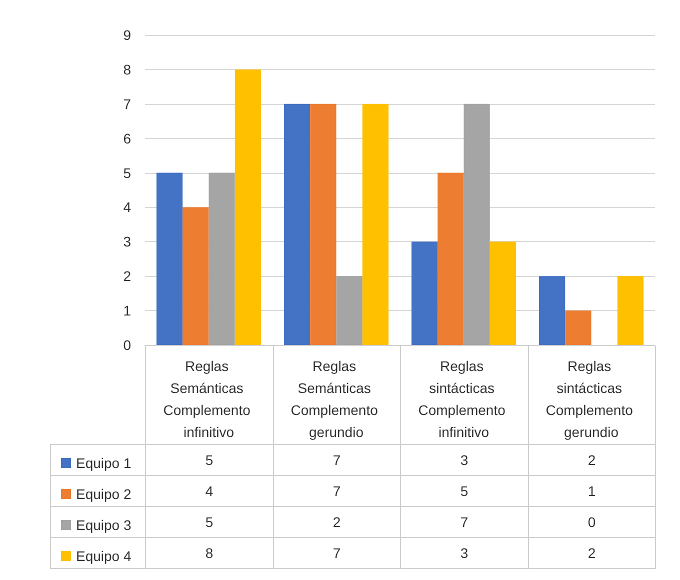 The width and height of the screenshot is (680, 580). What do you see at coordinates (127, 242) in the screenshot?
I see `y-tick-label: 3` at bounding box center [127, 242].